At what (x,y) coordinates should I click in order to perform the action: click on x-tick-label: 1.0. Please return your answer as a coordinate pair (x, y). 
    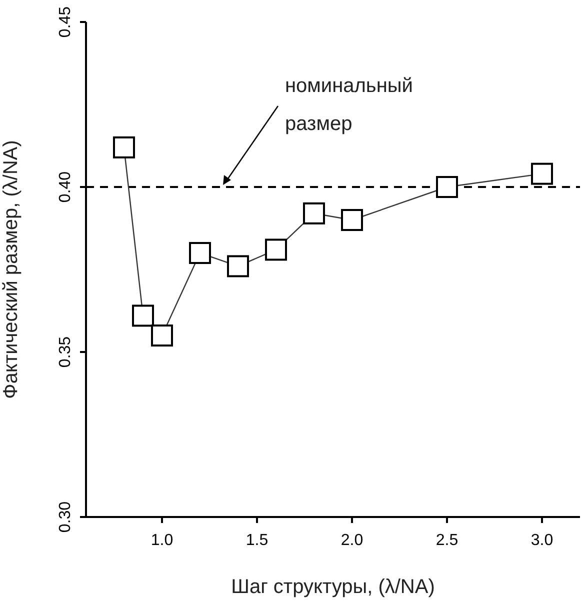
    Looking at the image, I should click on (162, 540).